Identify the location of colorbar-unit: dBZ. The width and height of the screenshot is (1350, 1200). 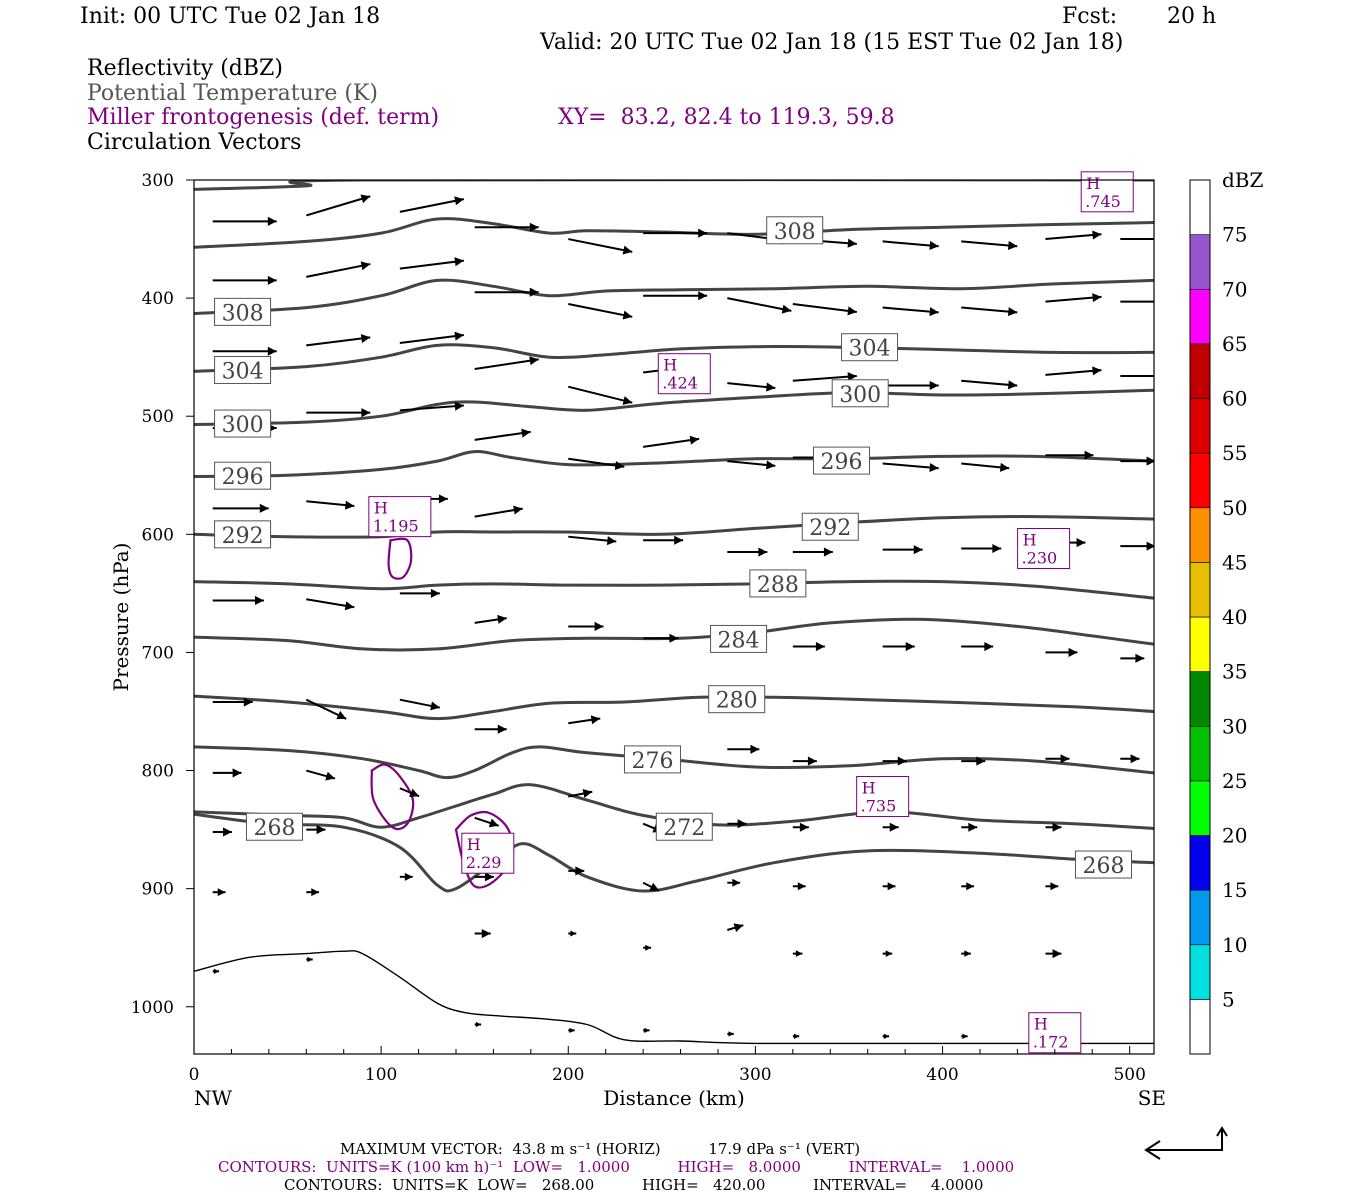
(1243, 180).